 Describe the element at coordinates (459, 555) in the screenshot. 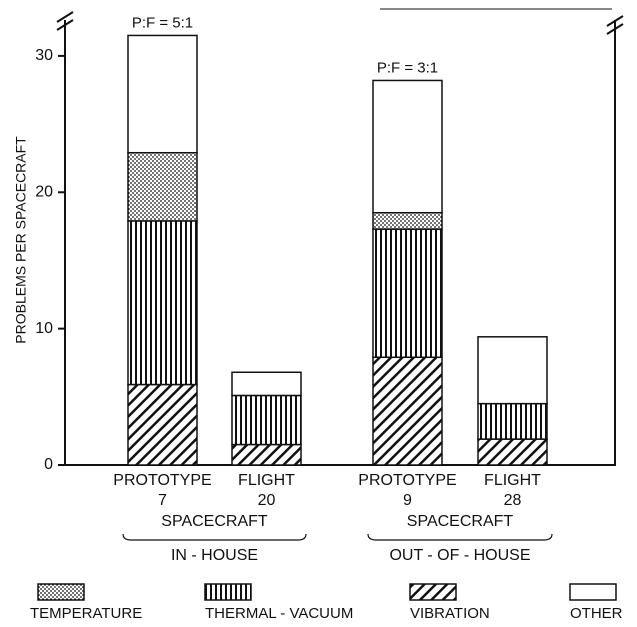

I see `group-label: OUT - OF - HOUSE` at that location.